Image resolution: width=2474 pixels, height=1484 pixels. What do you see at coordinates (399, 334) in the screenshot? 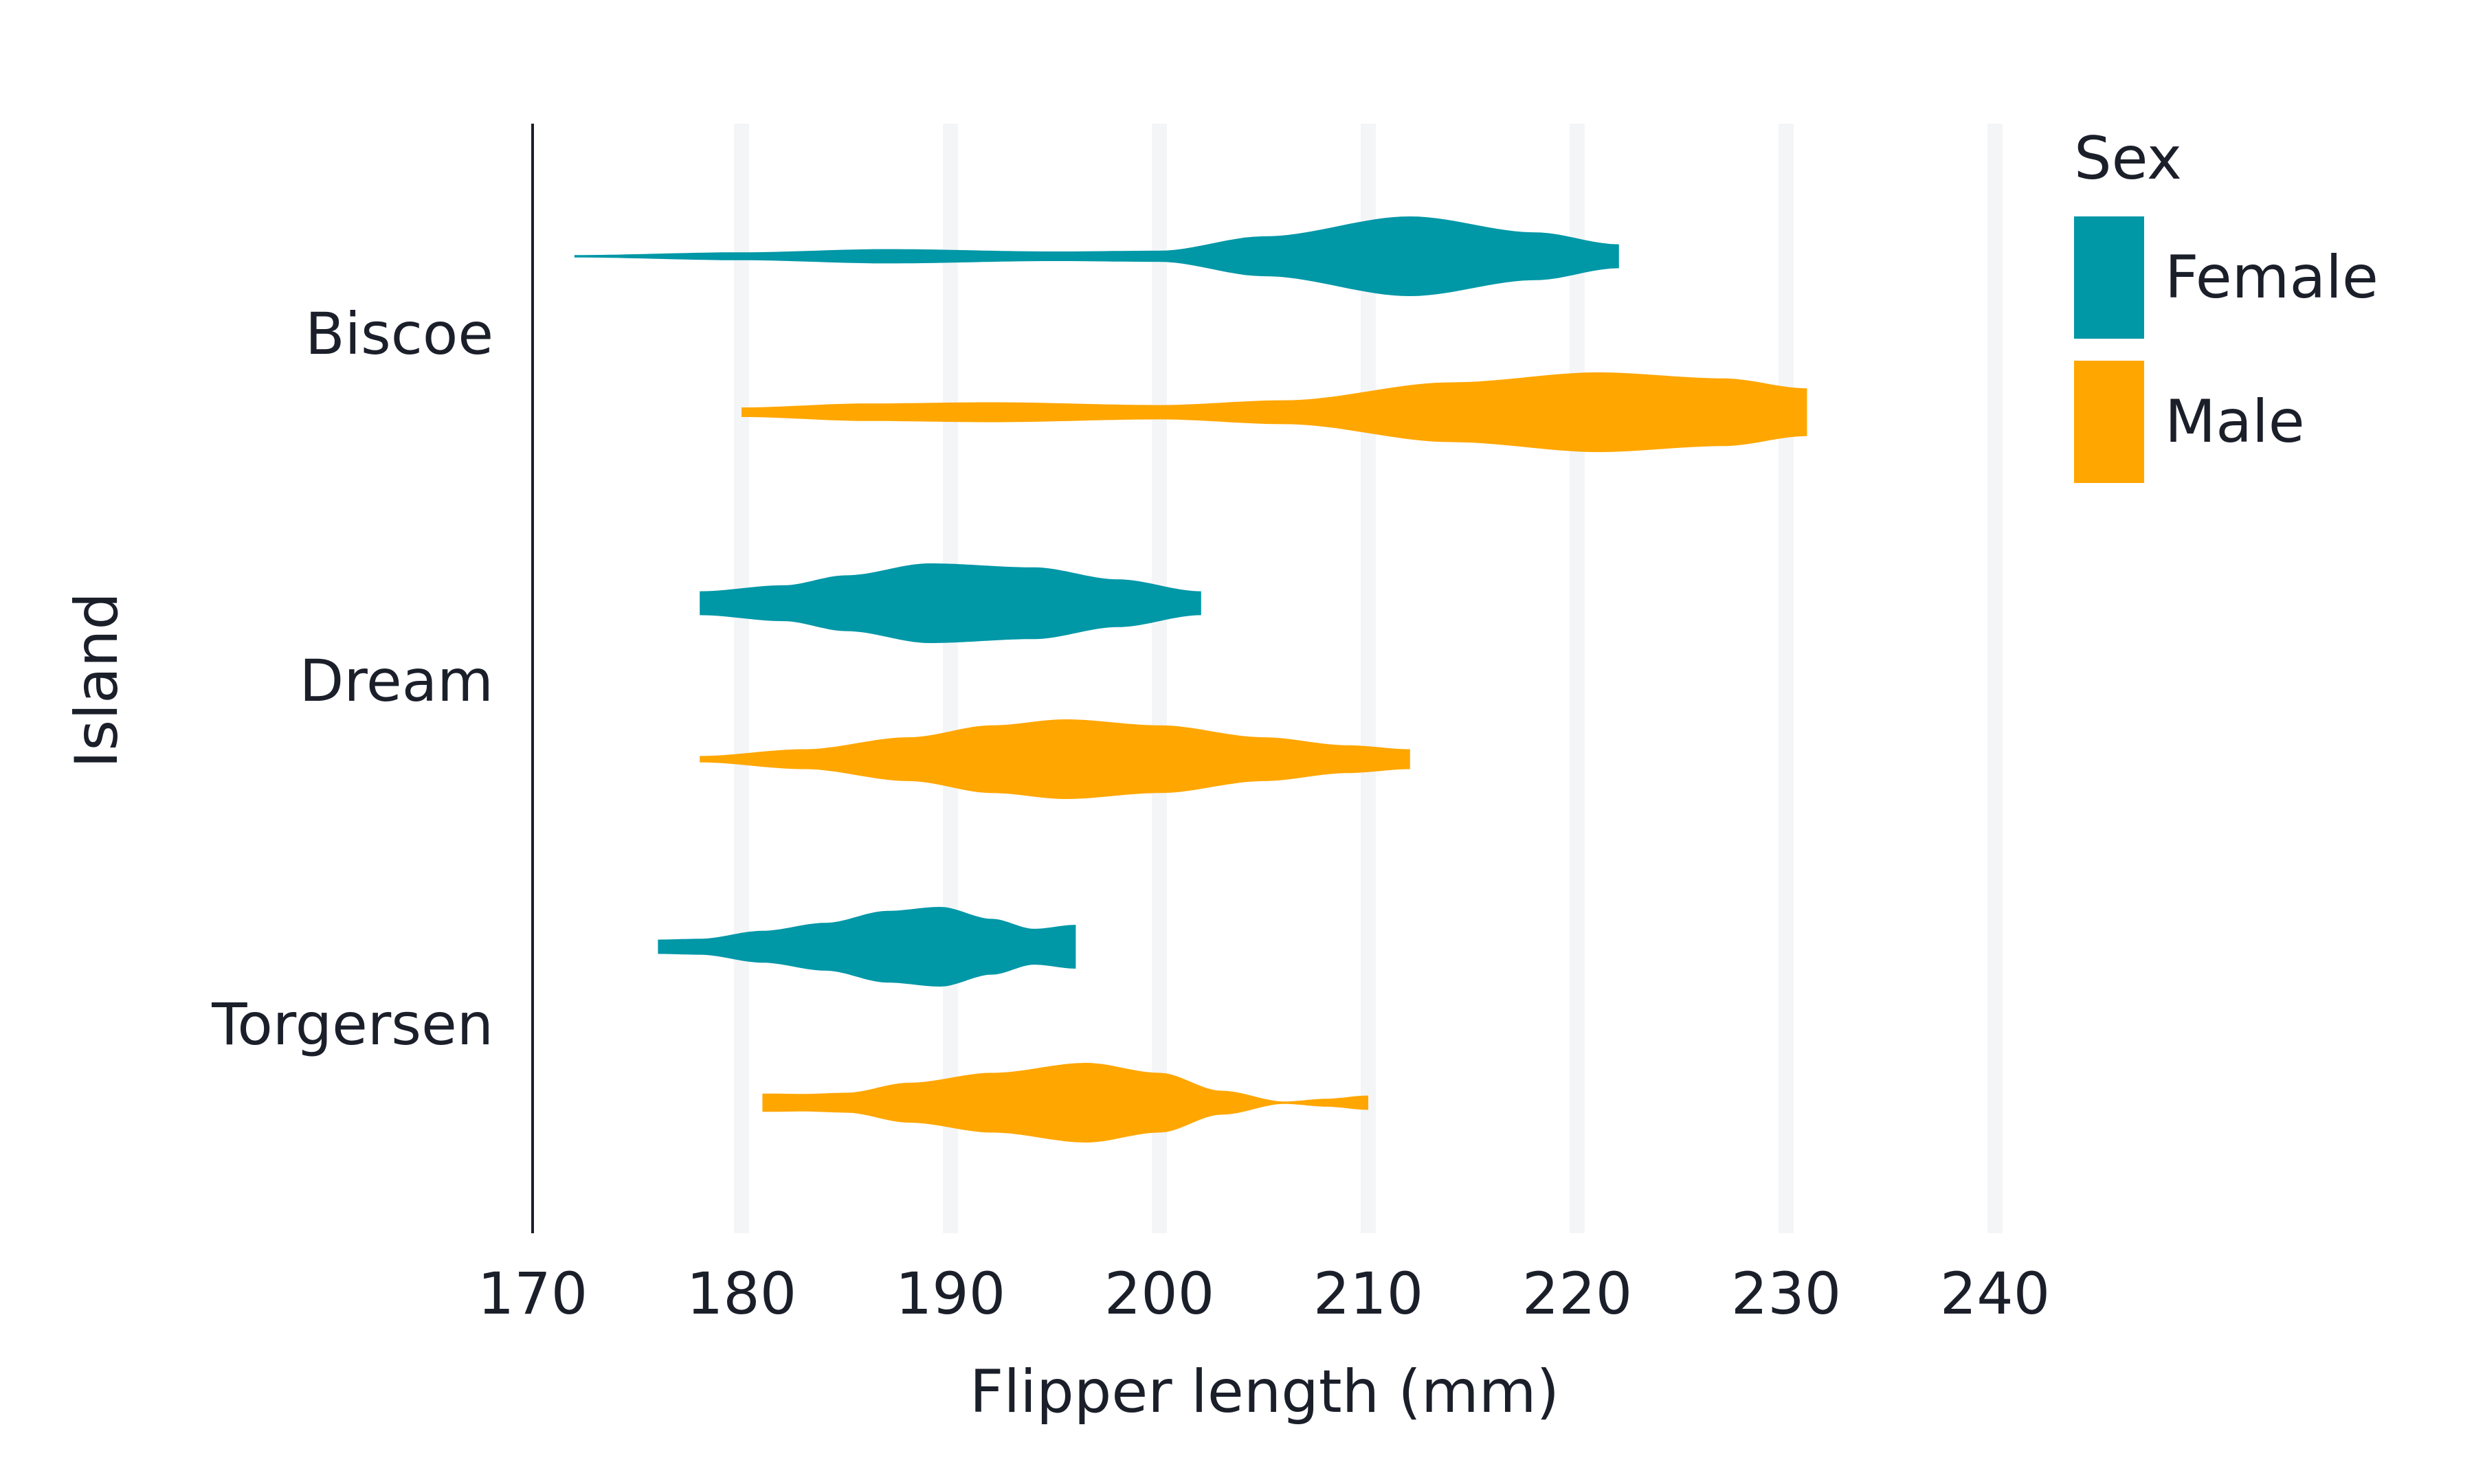
I see `y-category-label: Biscoe` at bounding box center [399, 334].